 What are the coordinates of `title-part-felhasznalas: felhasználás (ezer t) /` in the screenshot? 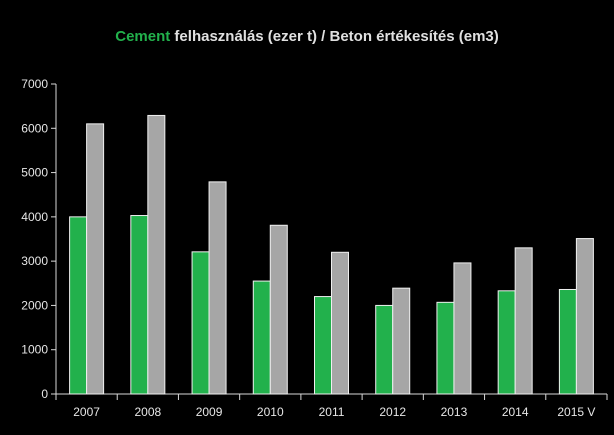 It's located at (250, 36).